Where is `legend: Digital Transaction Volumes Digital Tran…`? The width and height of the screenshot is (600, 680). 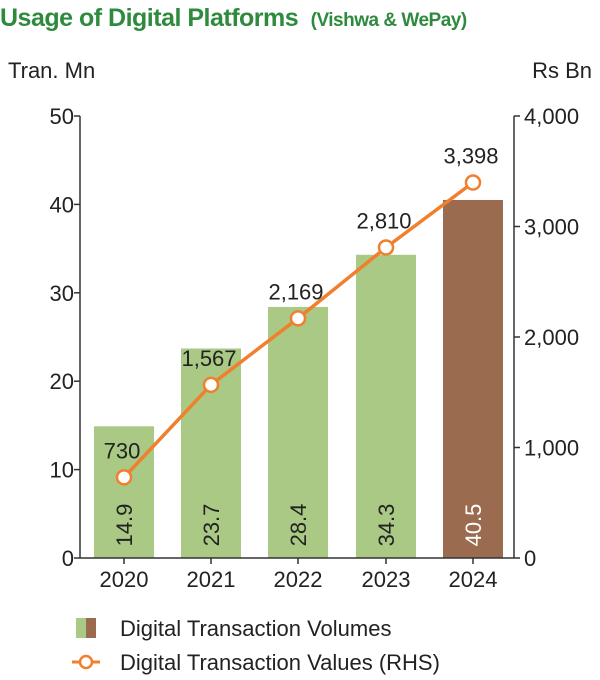 legend: Digital Transaction Volumes Digital Tran… is located at coordinates (256, 645).